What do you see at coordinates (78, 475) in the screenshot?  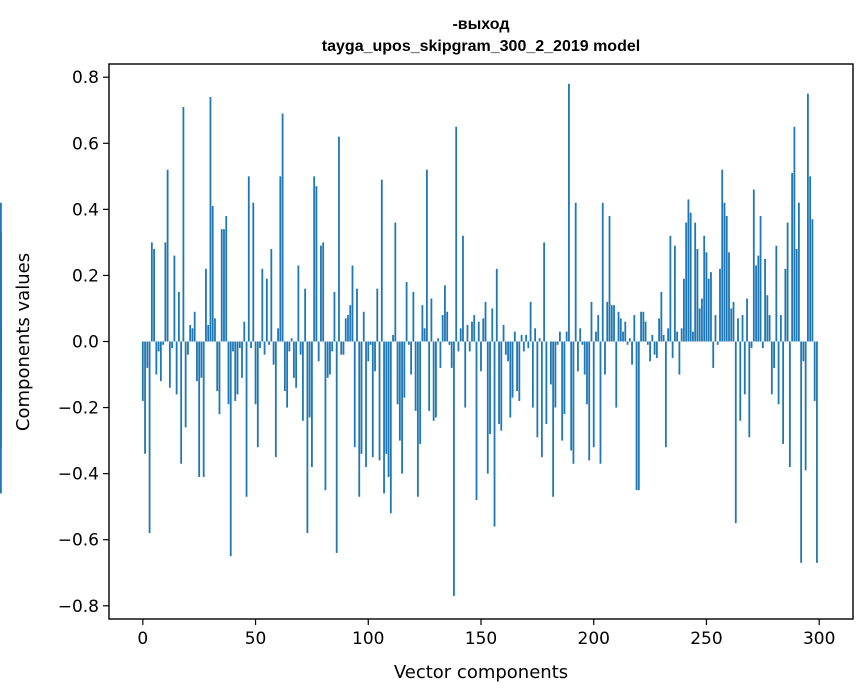 I see `y-tick-label: −0.4` at bounding box center [78, 475].